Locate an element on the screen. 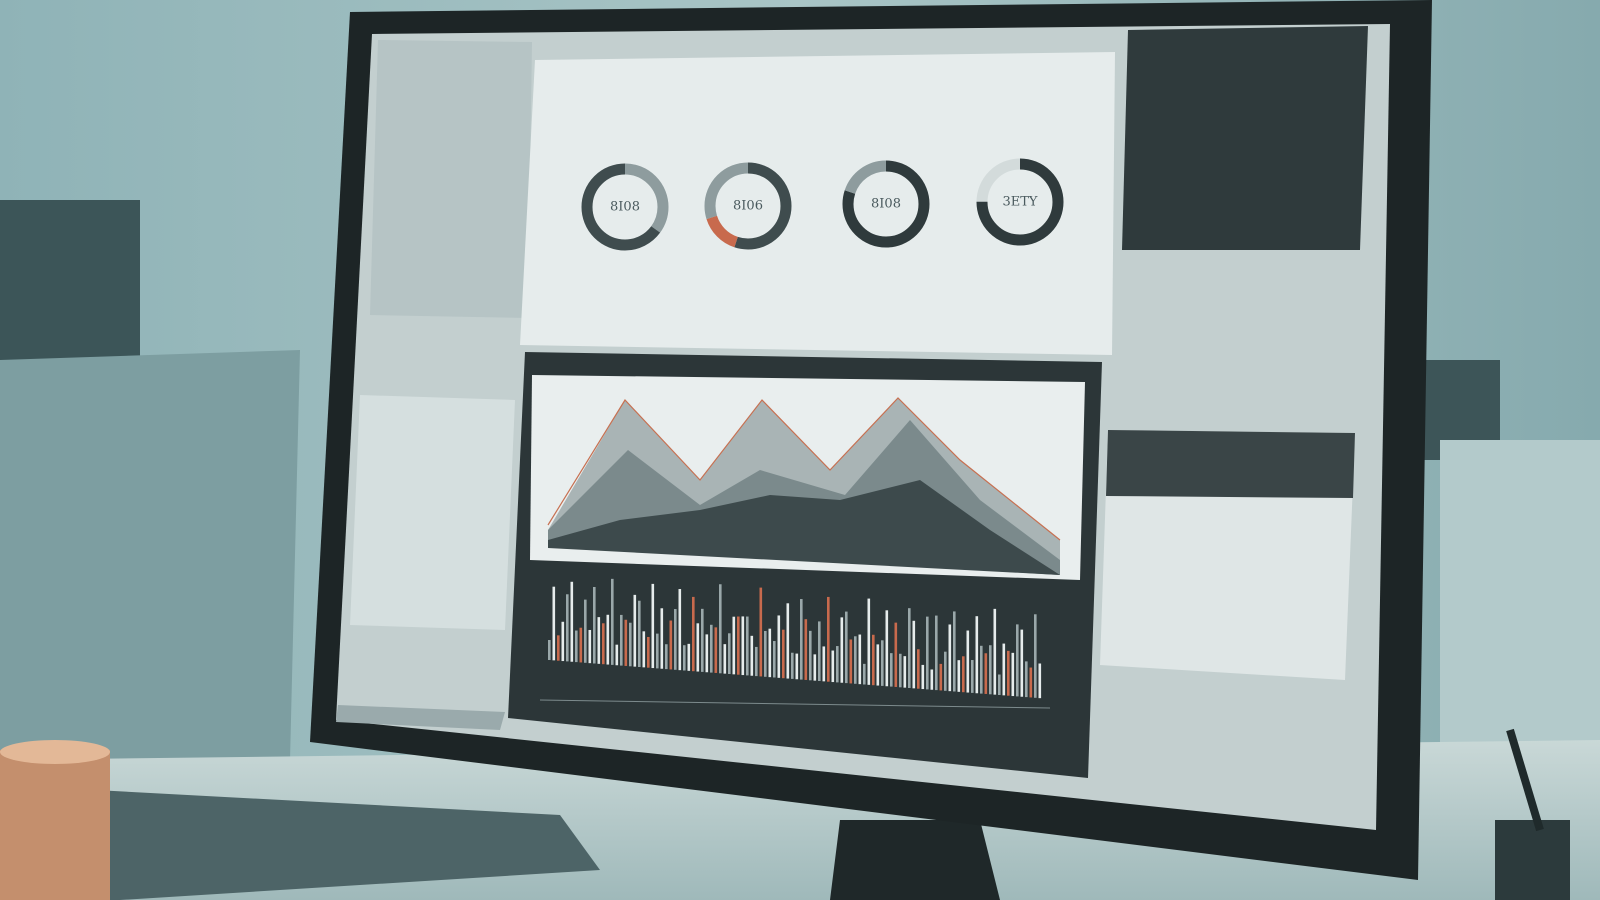  pencil is located at coordinates (1525, 780).